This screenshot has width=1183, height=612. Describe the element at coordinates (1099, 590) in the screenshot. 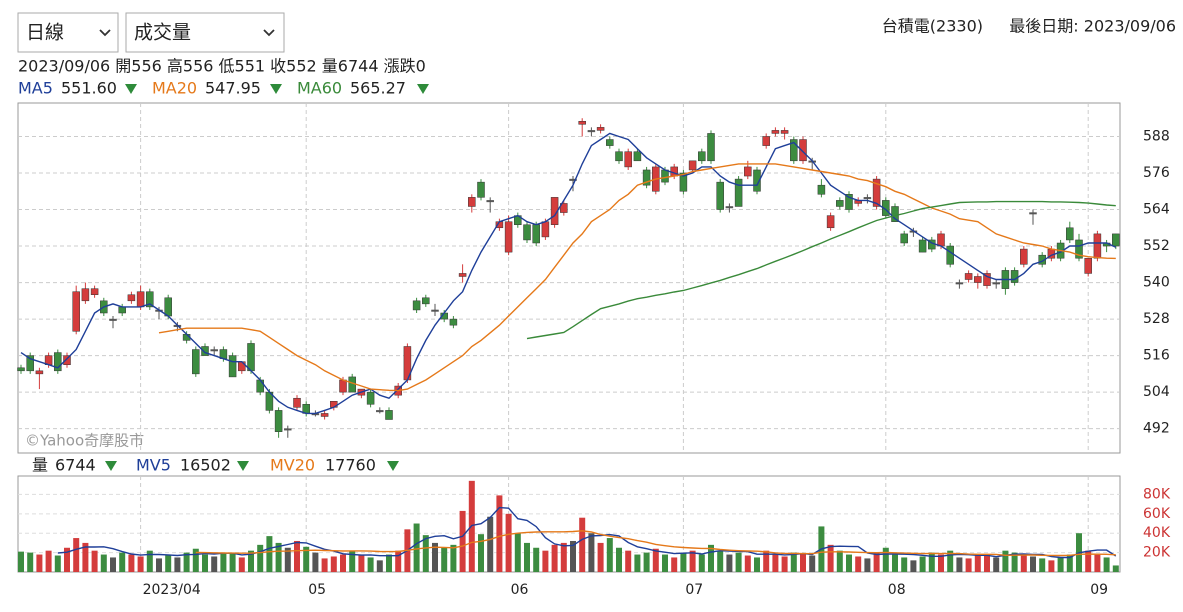

I see `x-tick-label: 09` at that location.